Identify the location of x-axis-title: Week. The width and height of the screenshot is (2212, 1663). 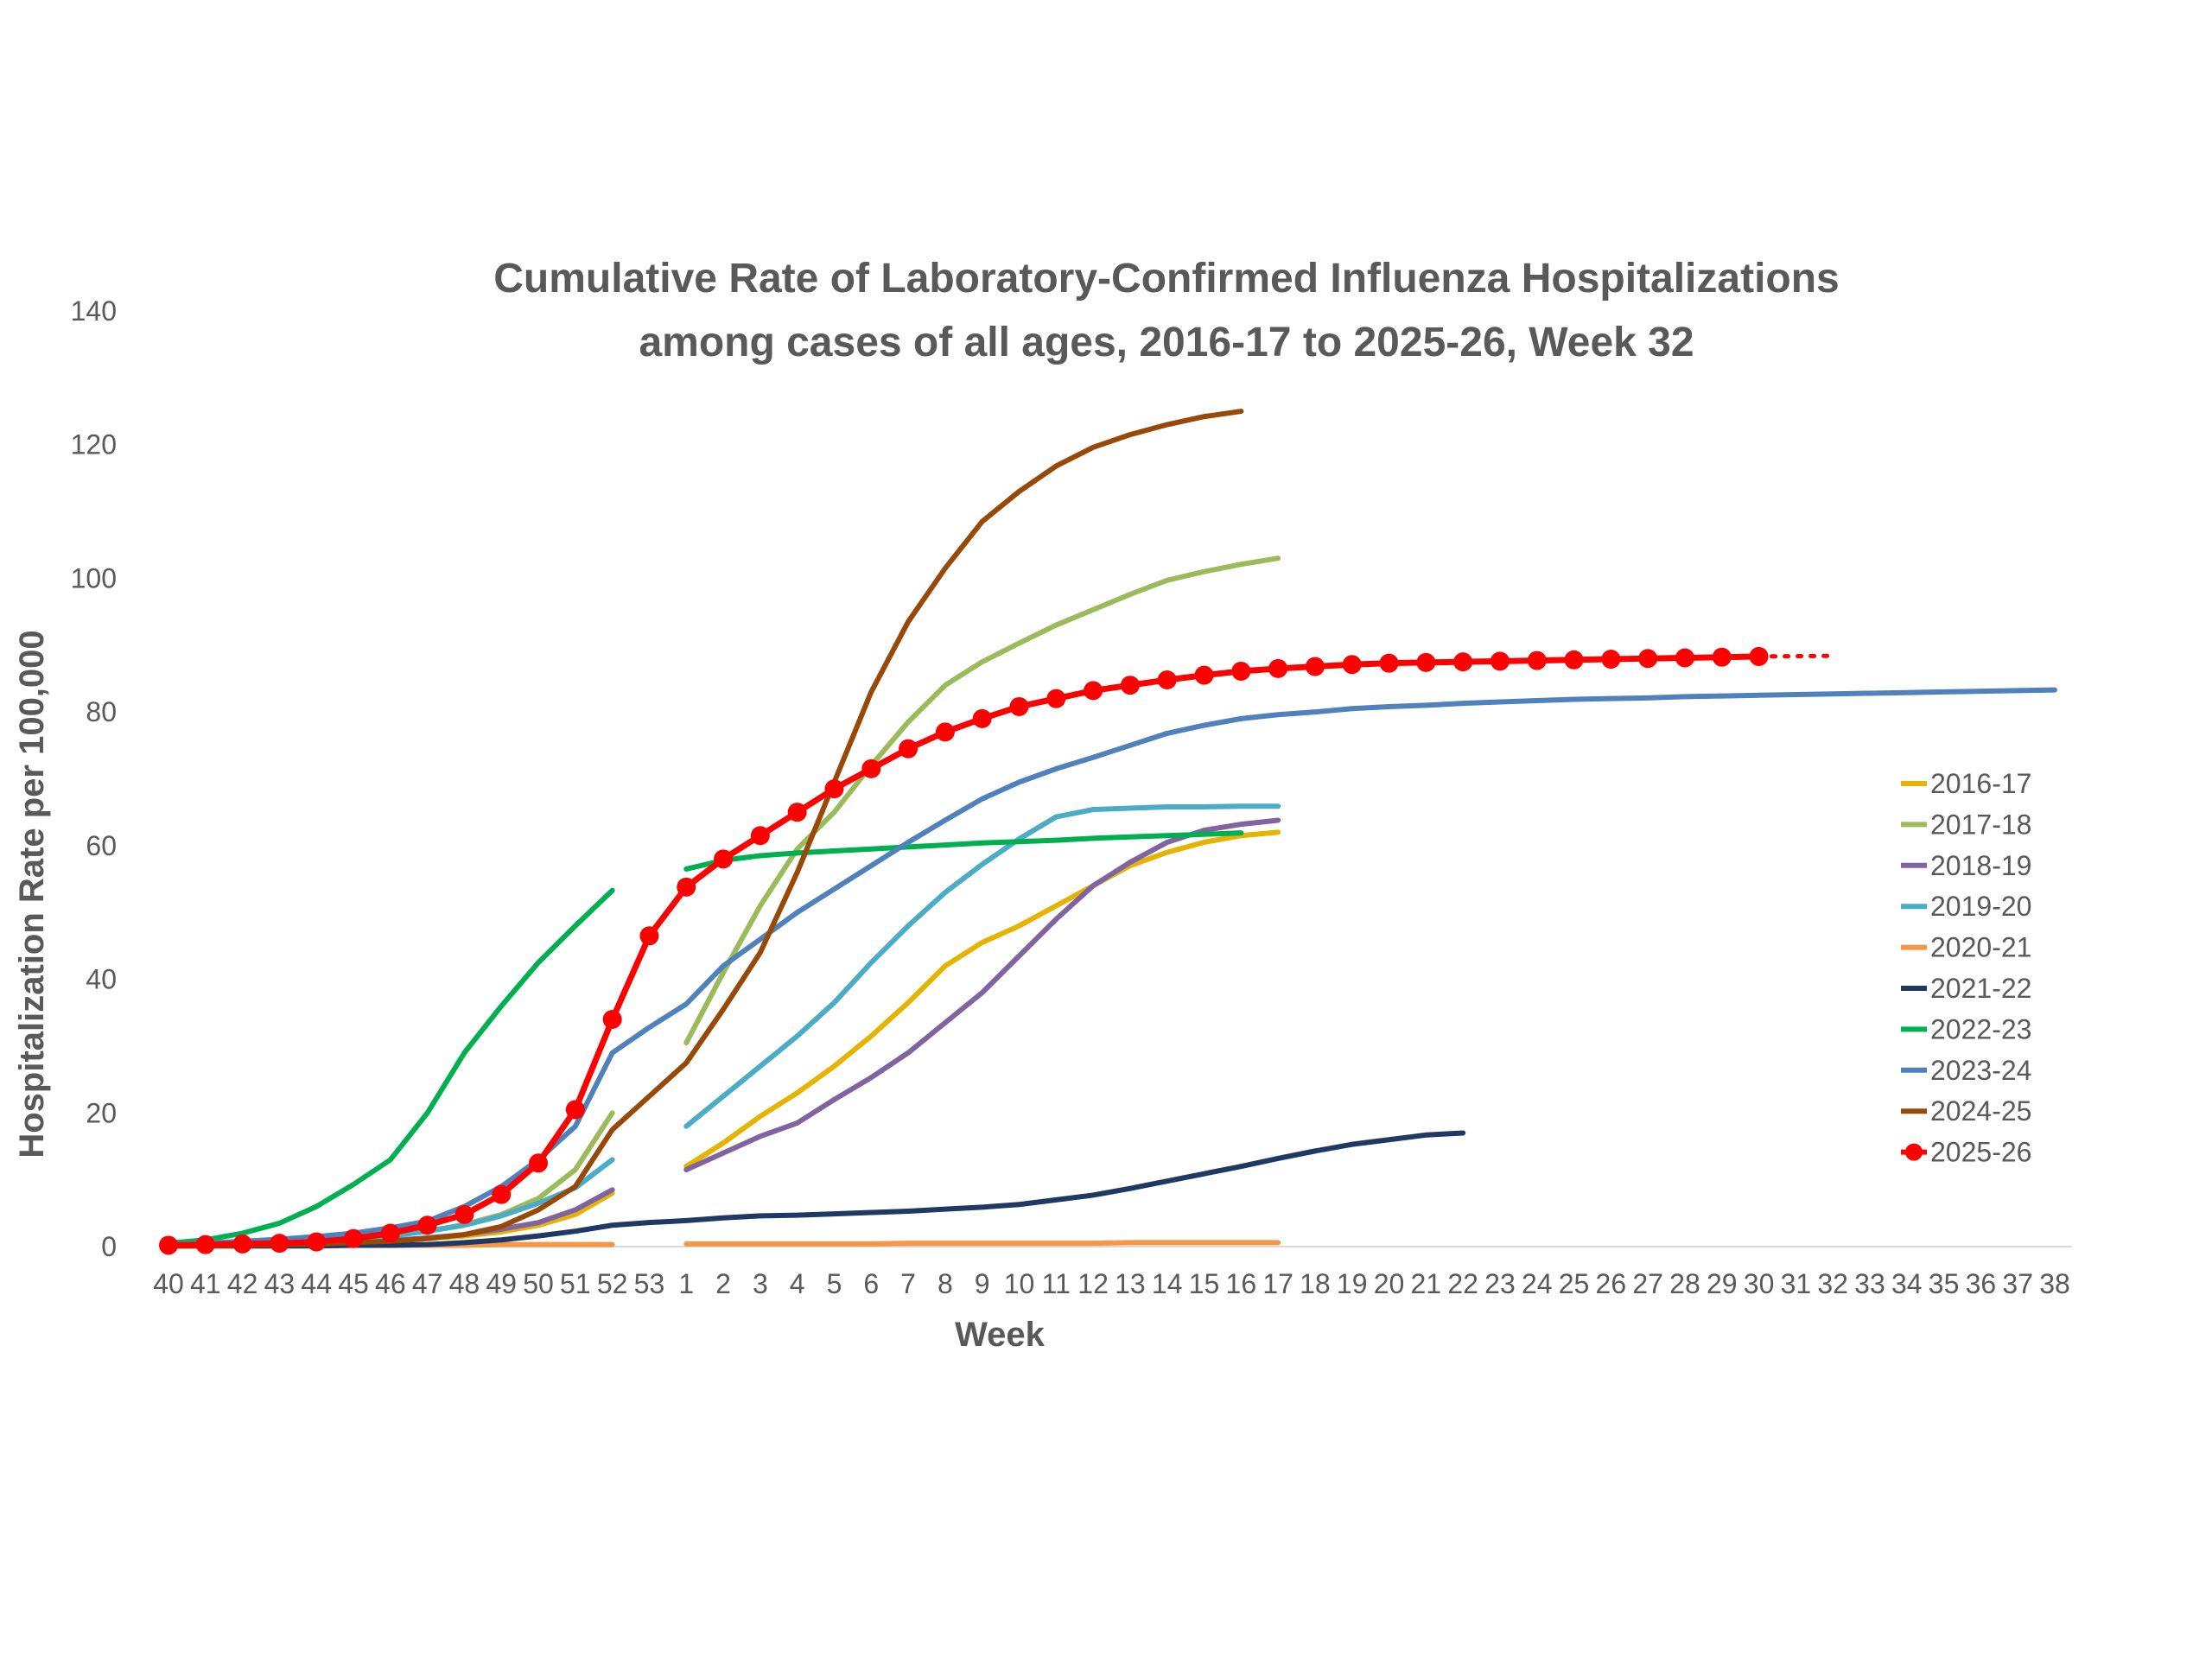
(1000, 1335).